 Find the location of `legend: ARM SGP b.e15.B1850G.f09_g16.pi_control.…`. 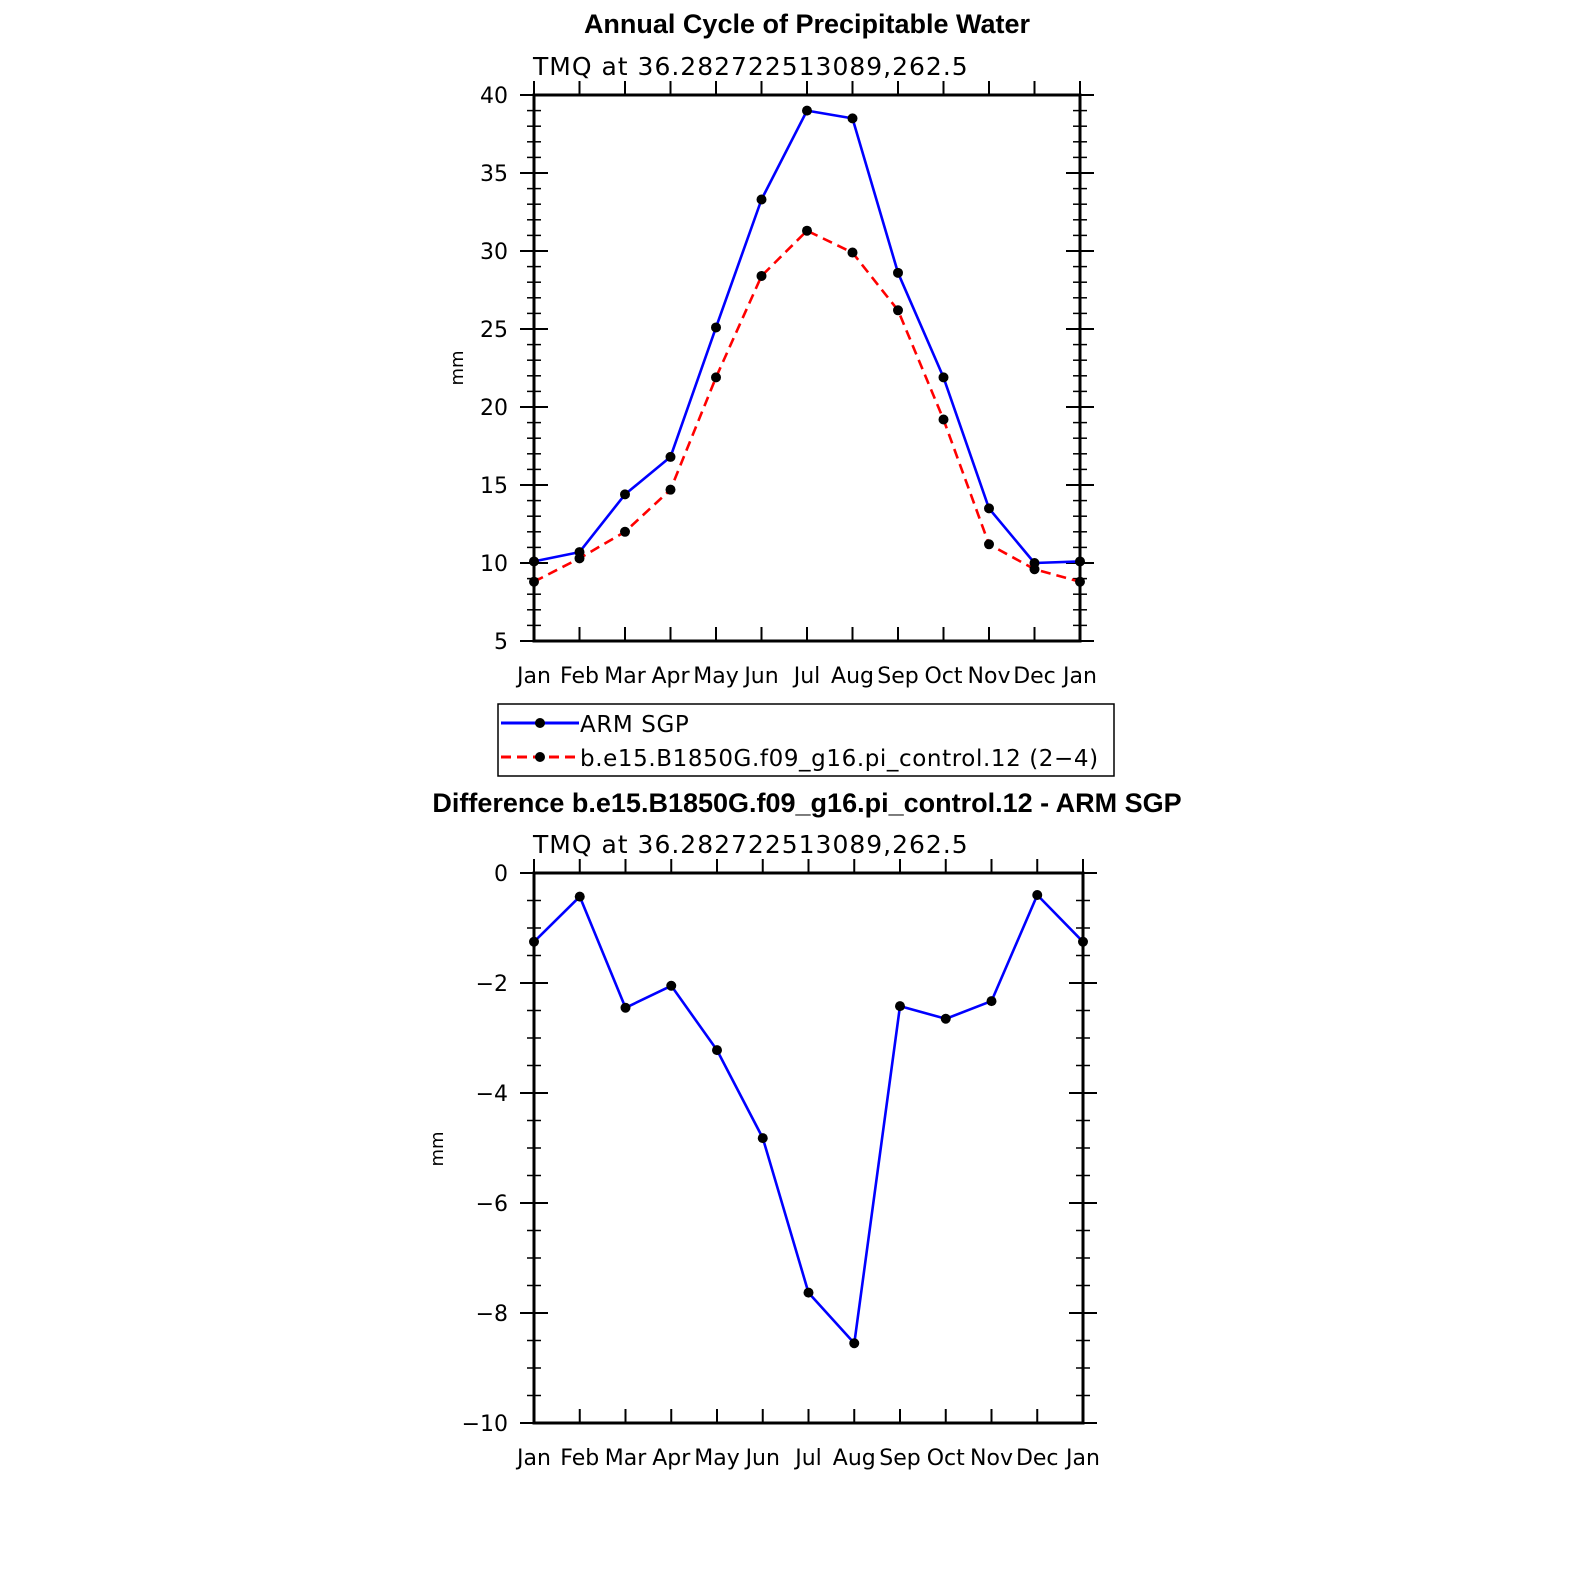

legend: ARM SGP b.e15.B1850G.f09_g16.pi_control.… is located at coordinates (806, 740).